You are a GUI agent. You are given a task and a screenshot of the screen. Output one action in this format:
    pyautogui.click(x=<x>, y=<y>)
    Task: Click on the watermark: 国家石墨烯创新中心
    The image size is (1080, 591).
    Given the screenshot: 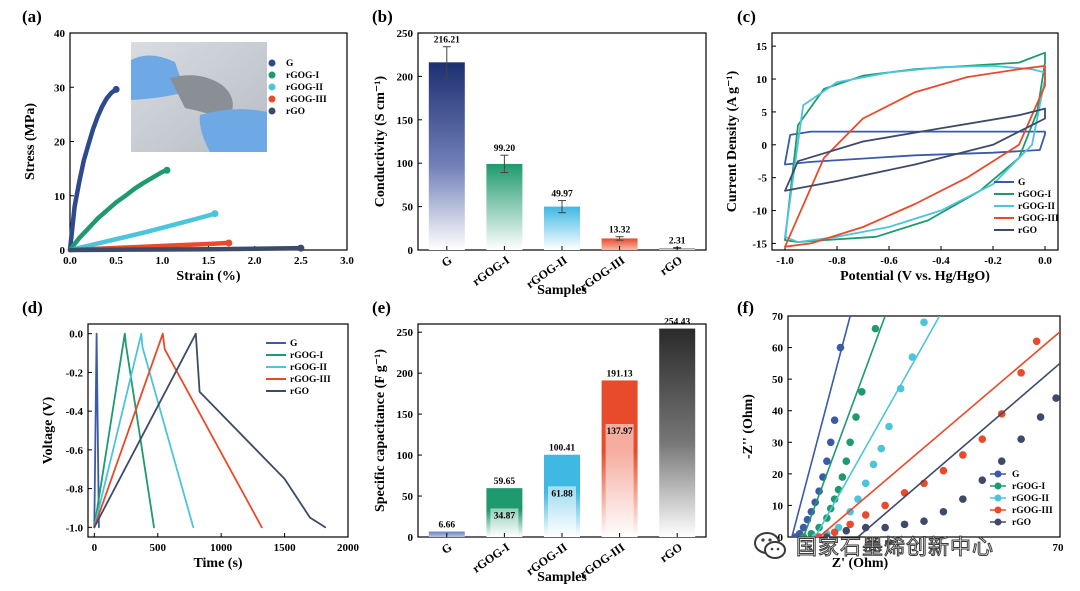 What is the action you would take?
    pyautogui.click(x=873, y=546)
    